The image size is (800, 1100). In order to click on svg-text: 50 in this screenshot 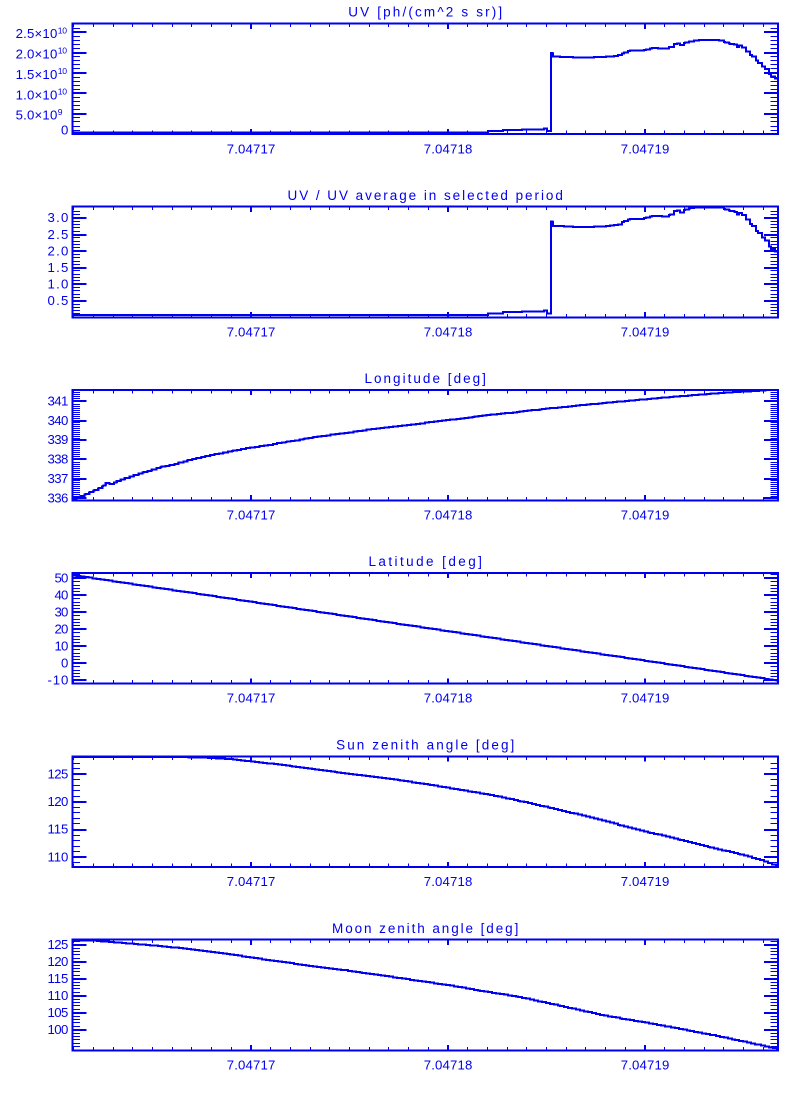, I will do `click(62, 578)`.